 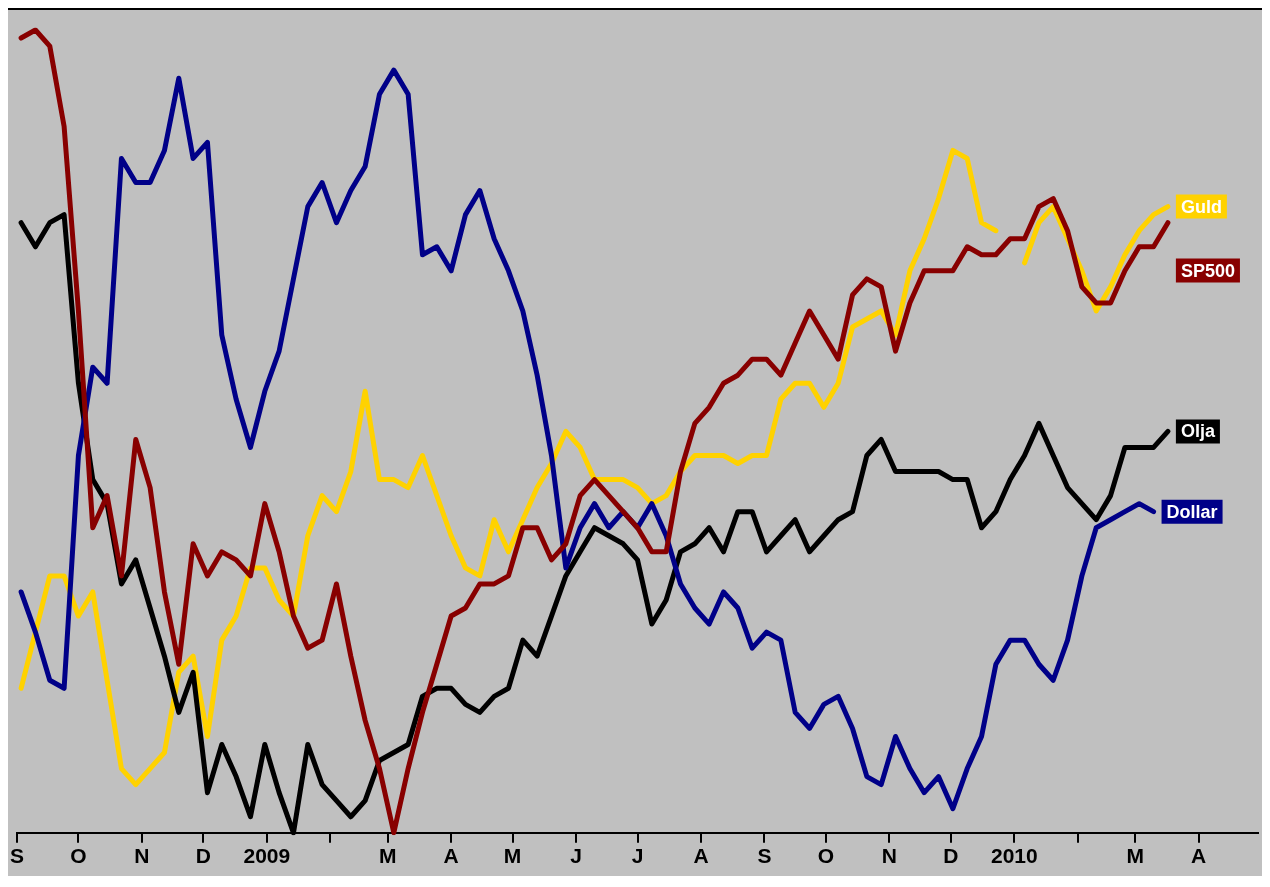 I want to click on x-tick-label: 2010, so click(x=1014, y=856).